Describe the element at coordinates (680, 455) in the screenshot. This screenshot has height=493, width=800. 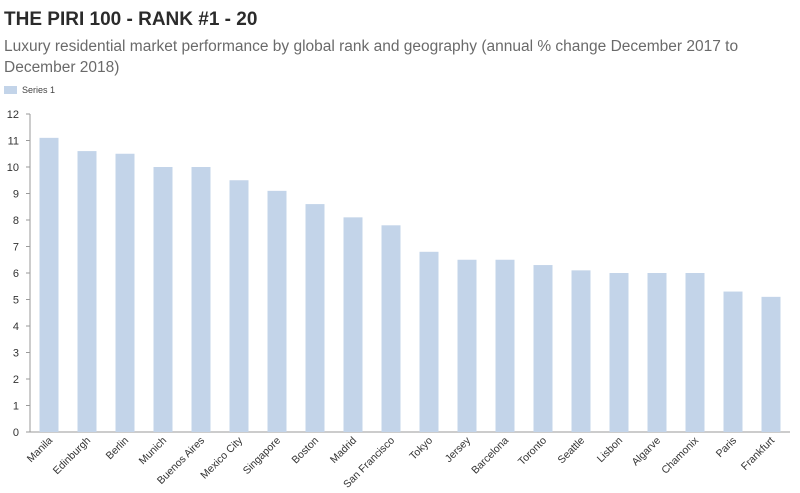
I see `x-tick-label: Chamonix` at that location.